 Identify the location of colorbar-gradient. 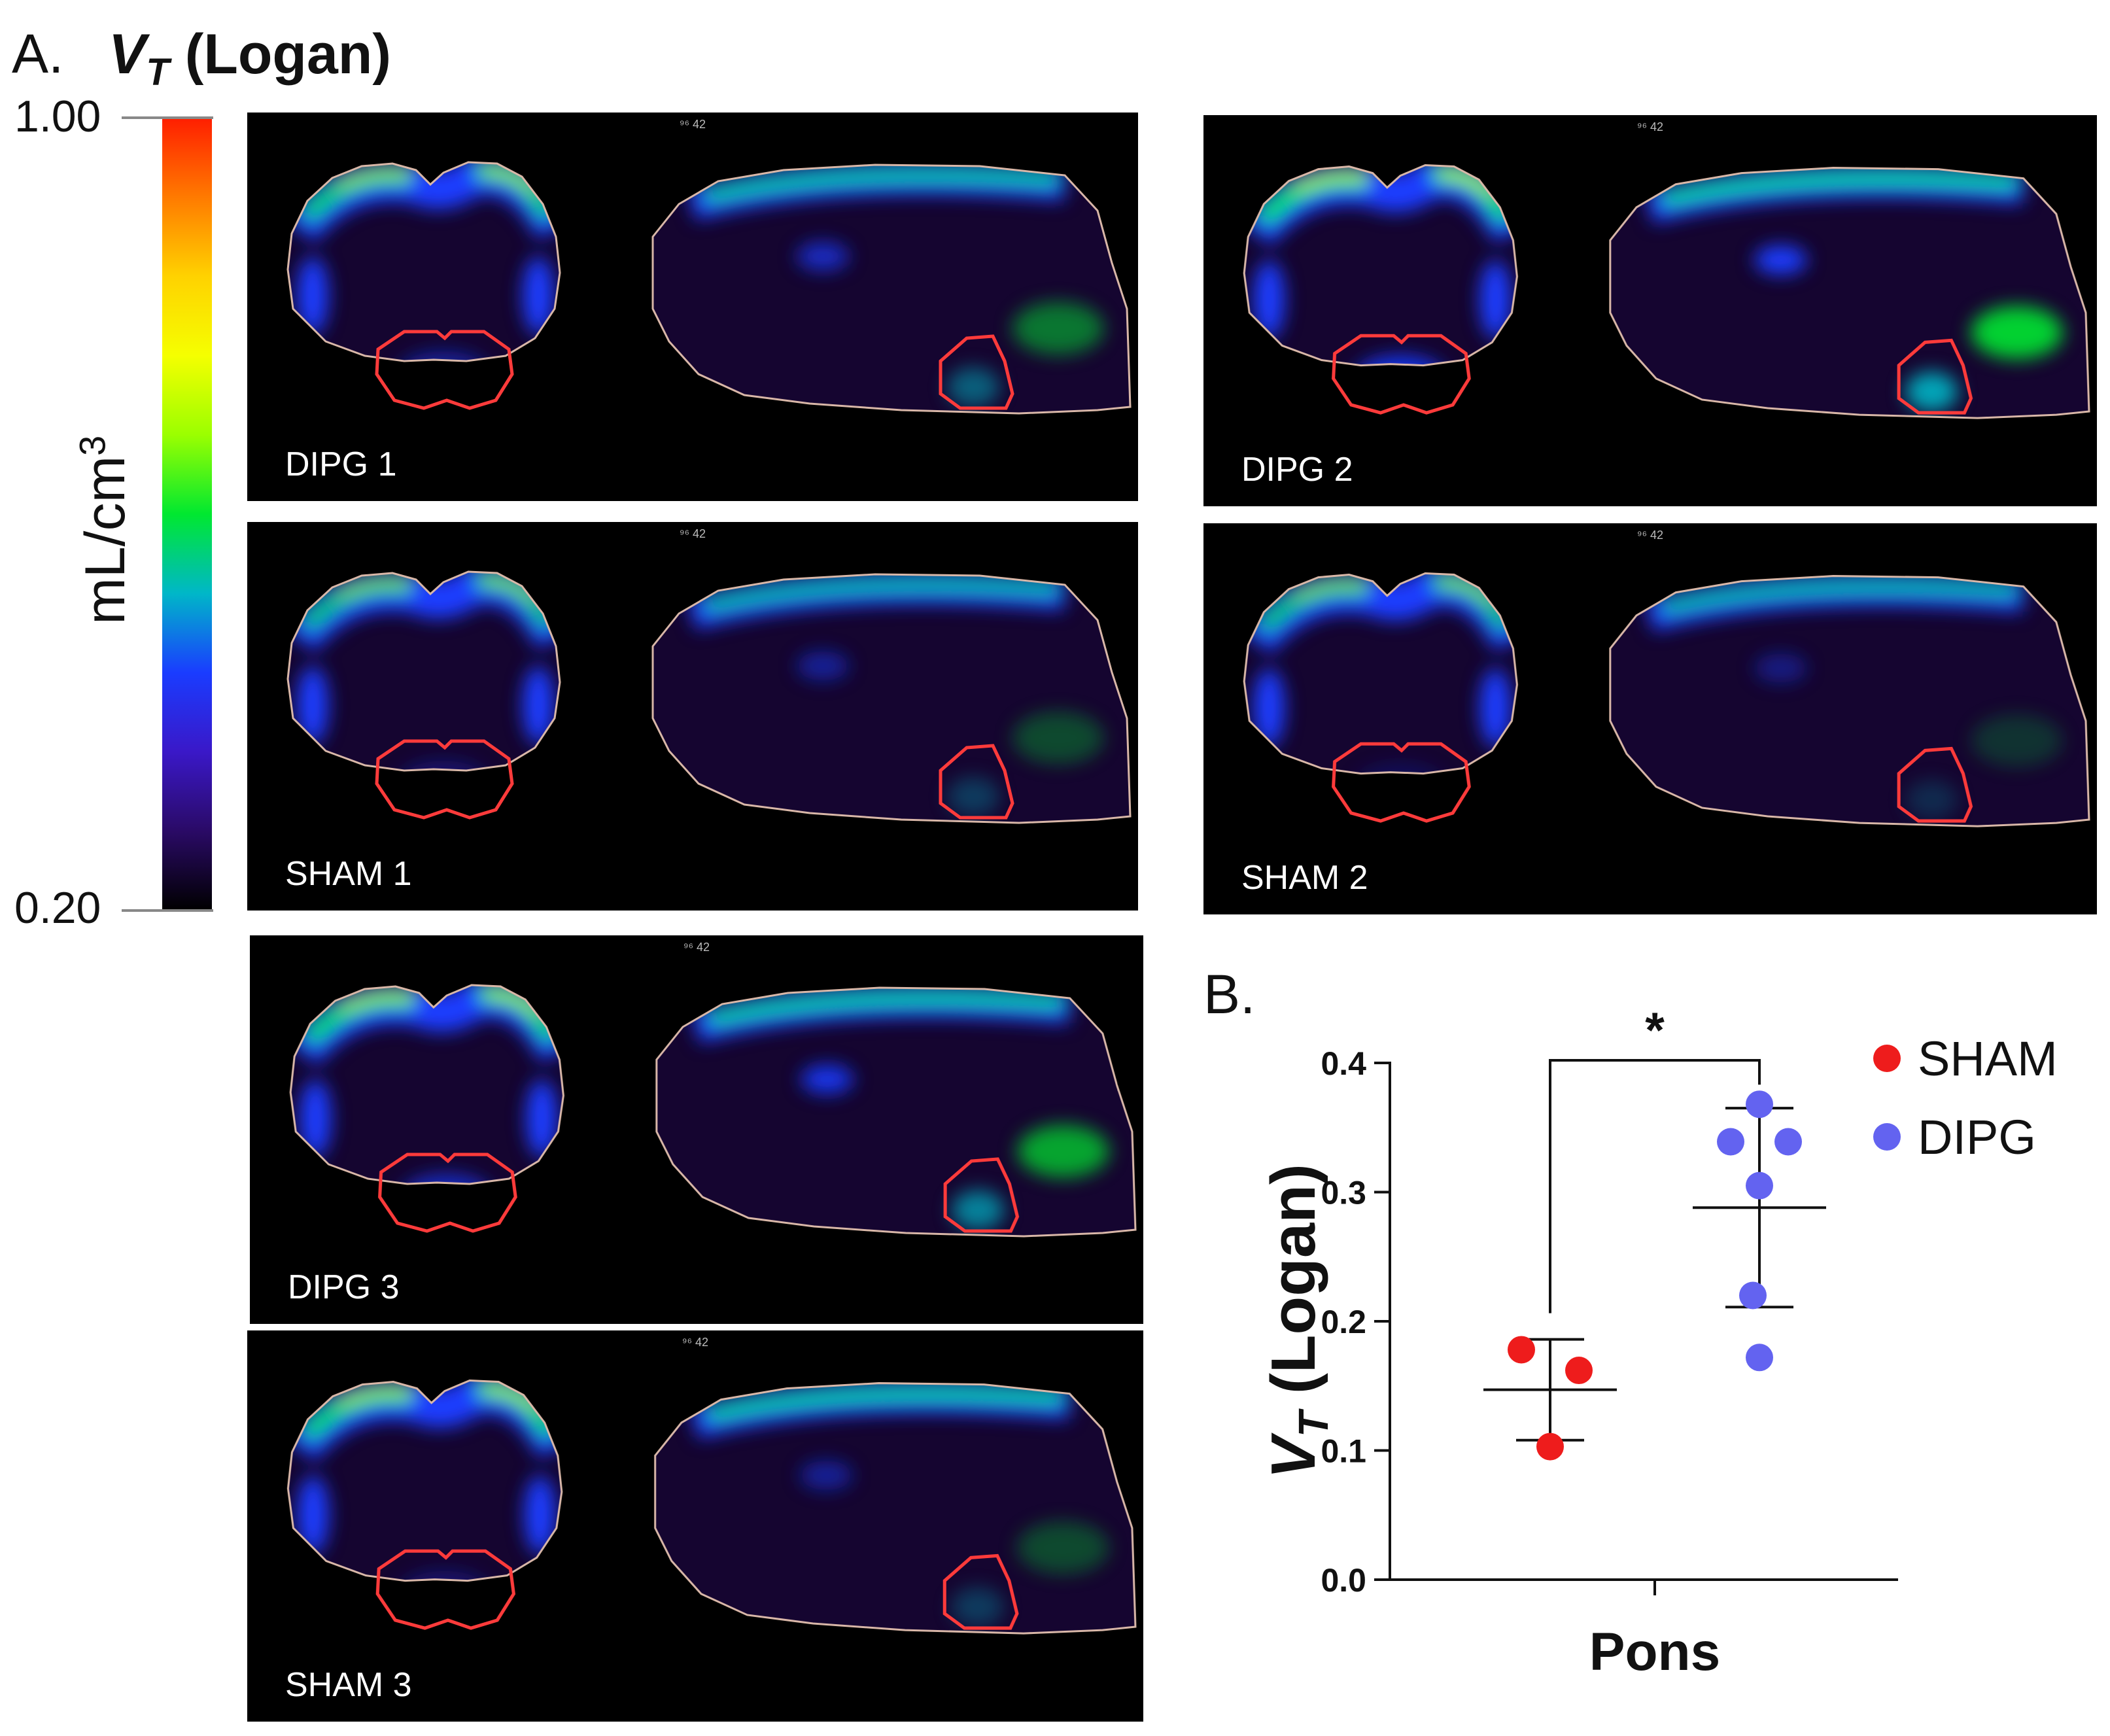
(187, 514).